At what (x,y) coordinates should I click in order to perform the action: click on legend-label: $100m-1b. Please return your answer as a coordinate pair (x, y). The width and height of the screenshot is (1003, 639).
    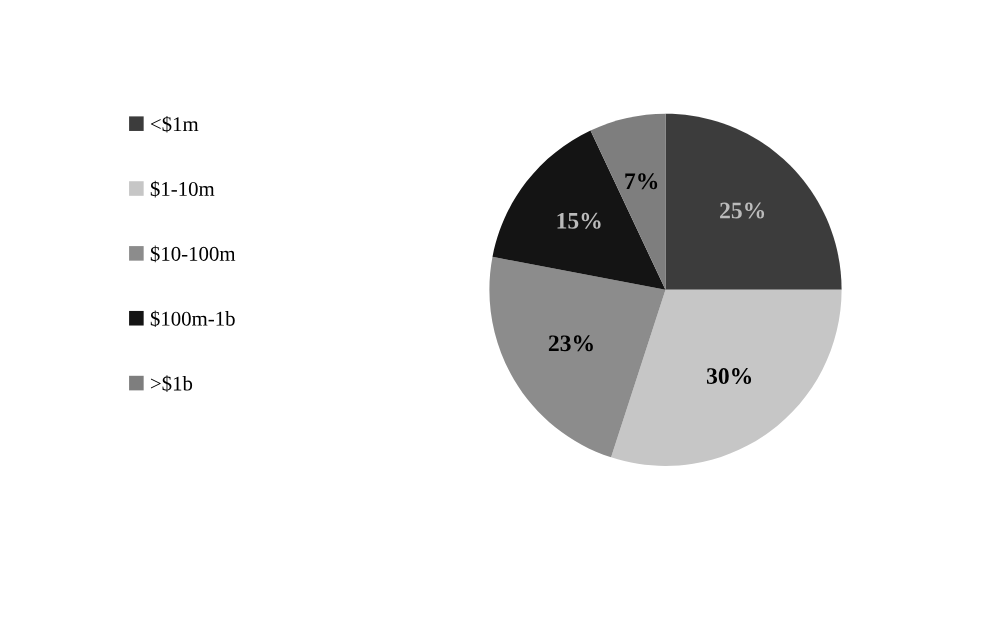
    Looking at the image, I should click on (192, 319).